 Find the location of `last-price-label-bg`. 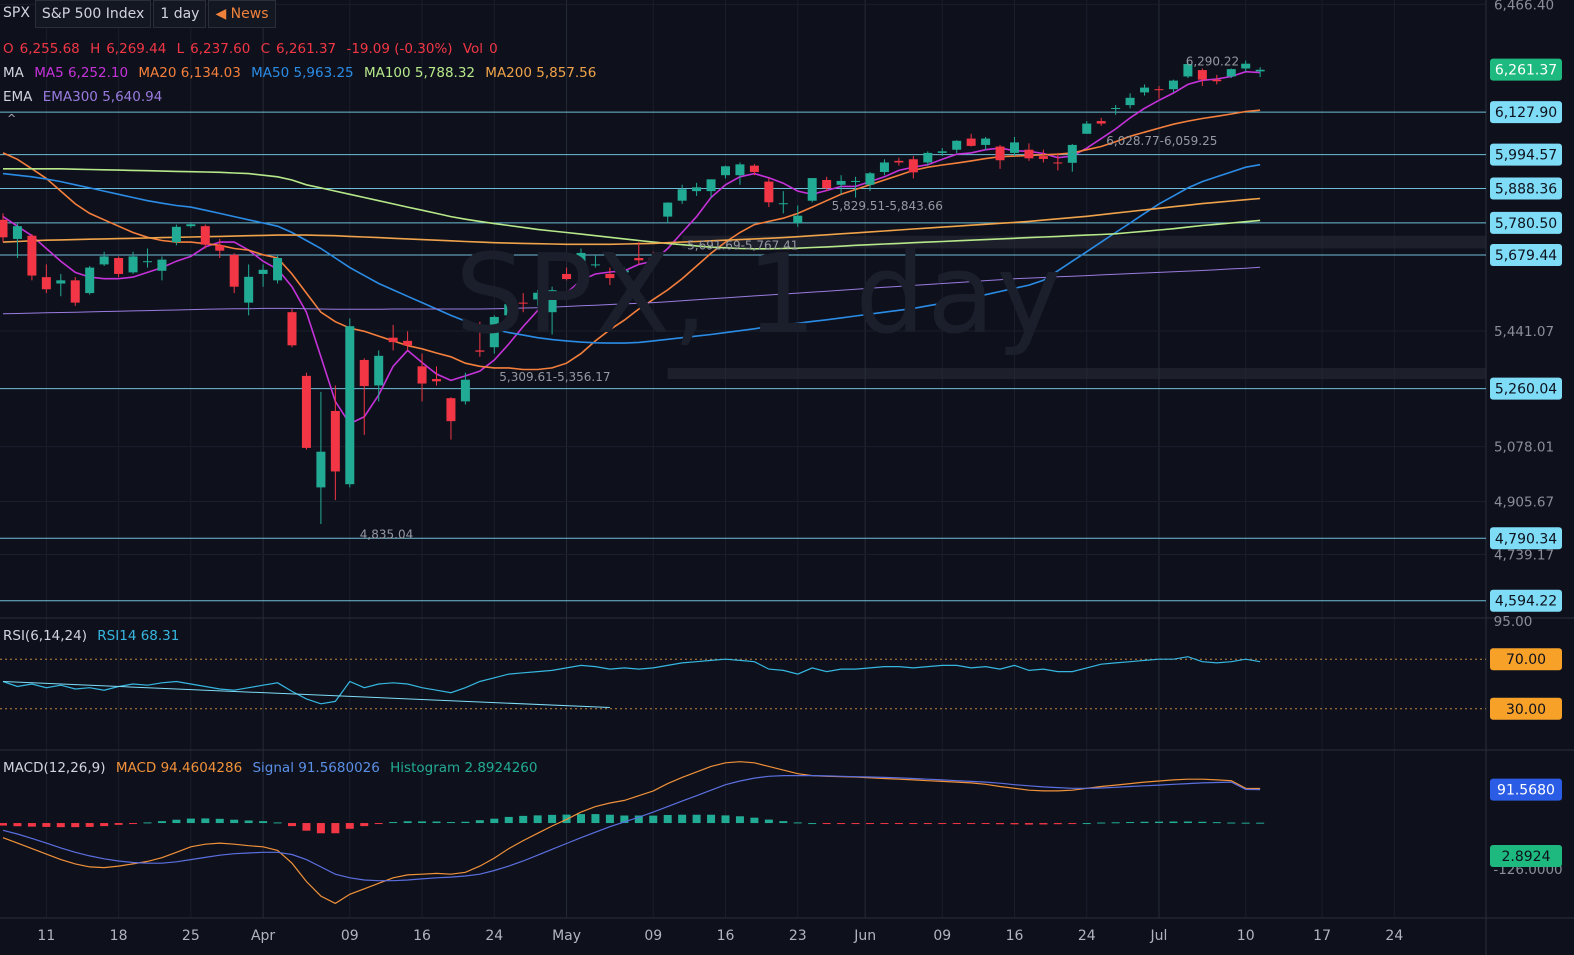

last-price-label-bg is located at coordinates (1526, 69).